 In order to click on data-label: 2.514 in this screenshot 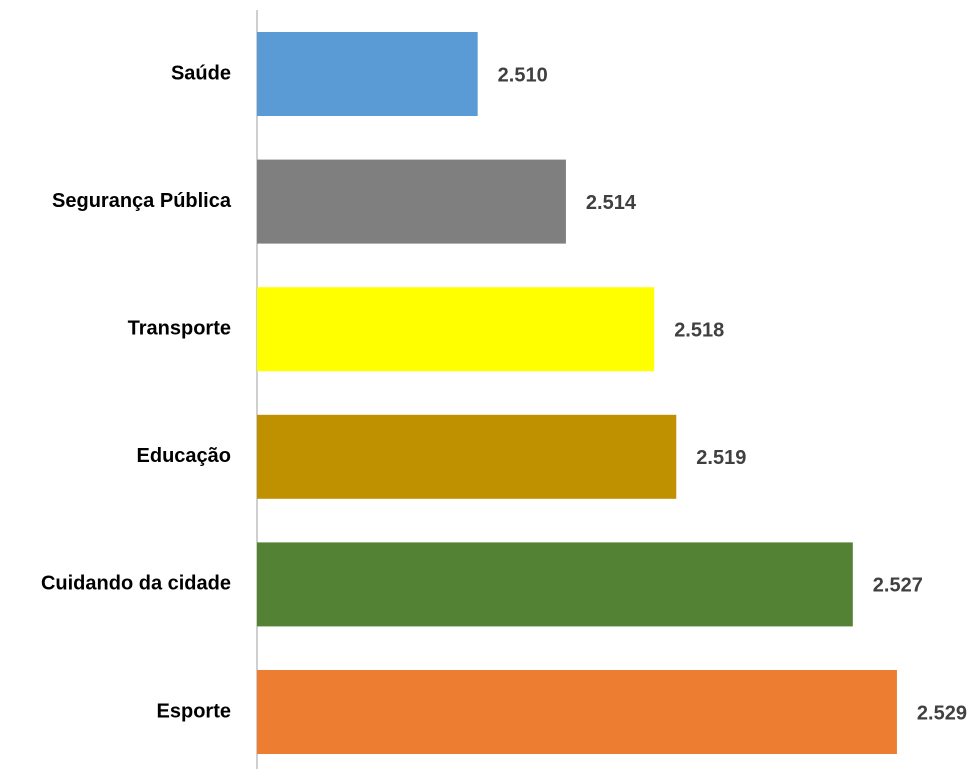, I will do `click(611, 203)`.